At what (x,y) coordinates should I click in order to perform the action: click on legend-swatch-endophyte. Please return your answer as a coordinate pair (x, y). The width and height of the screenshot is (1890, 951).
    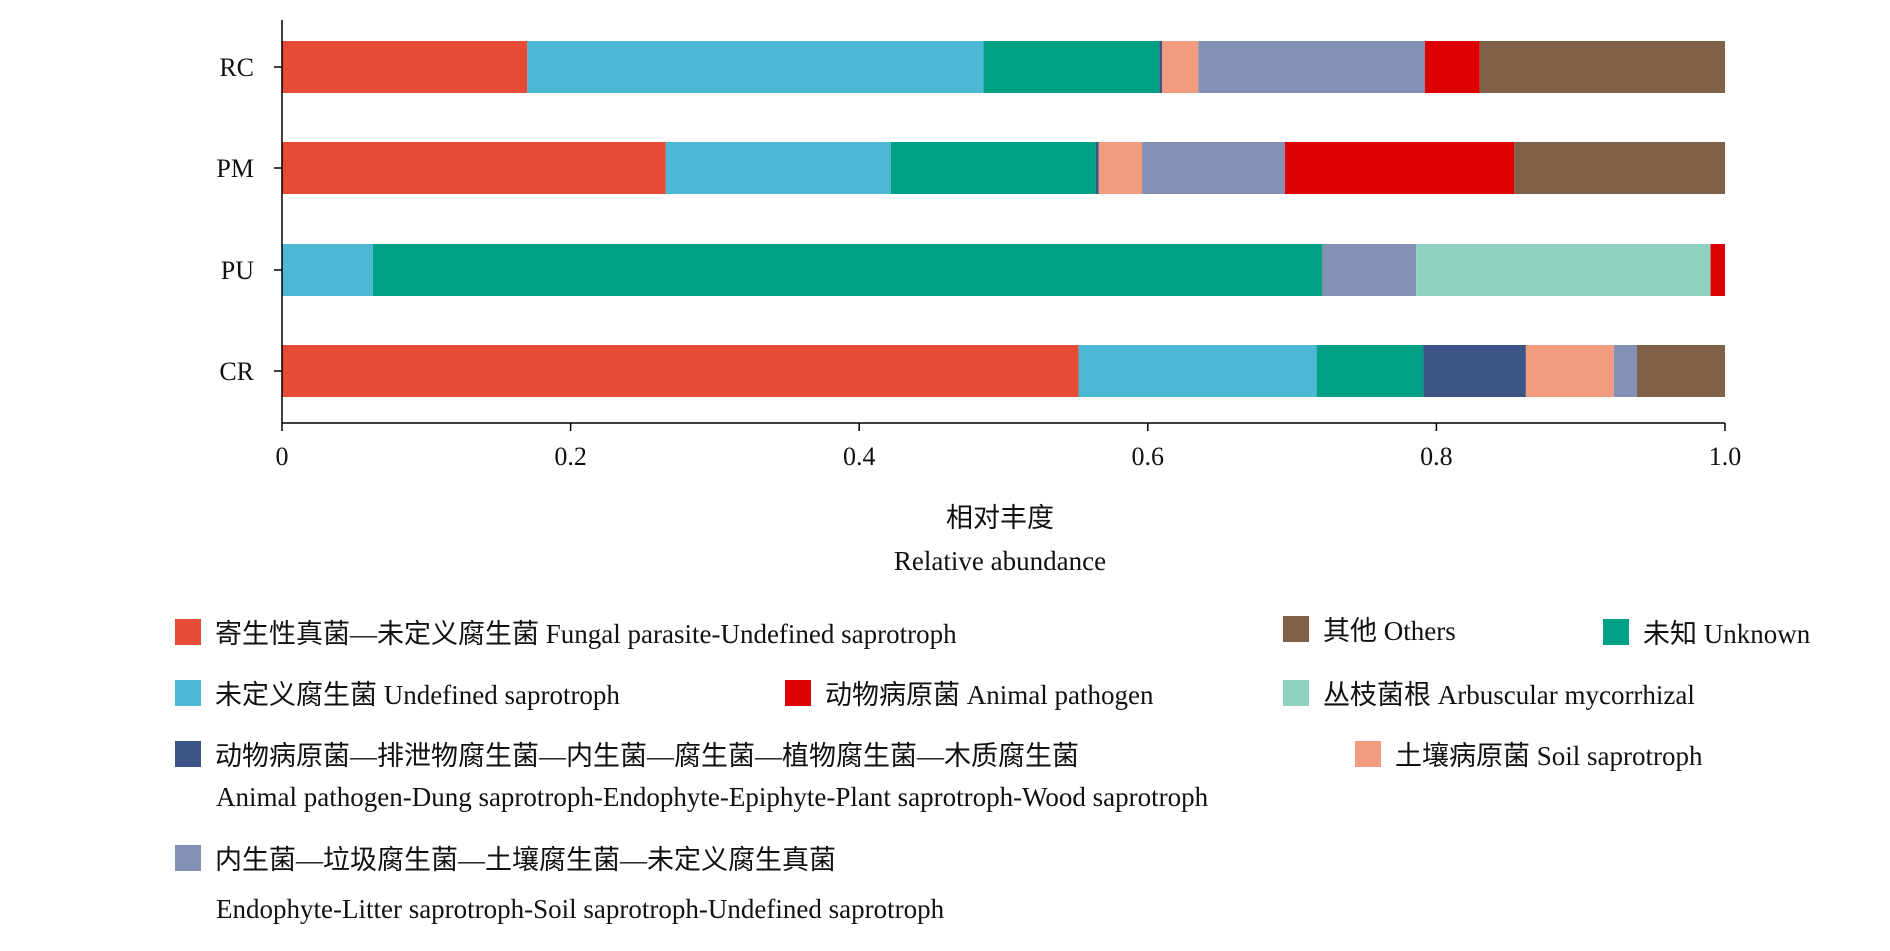
    Looking at the image, I should click on (188, 857).